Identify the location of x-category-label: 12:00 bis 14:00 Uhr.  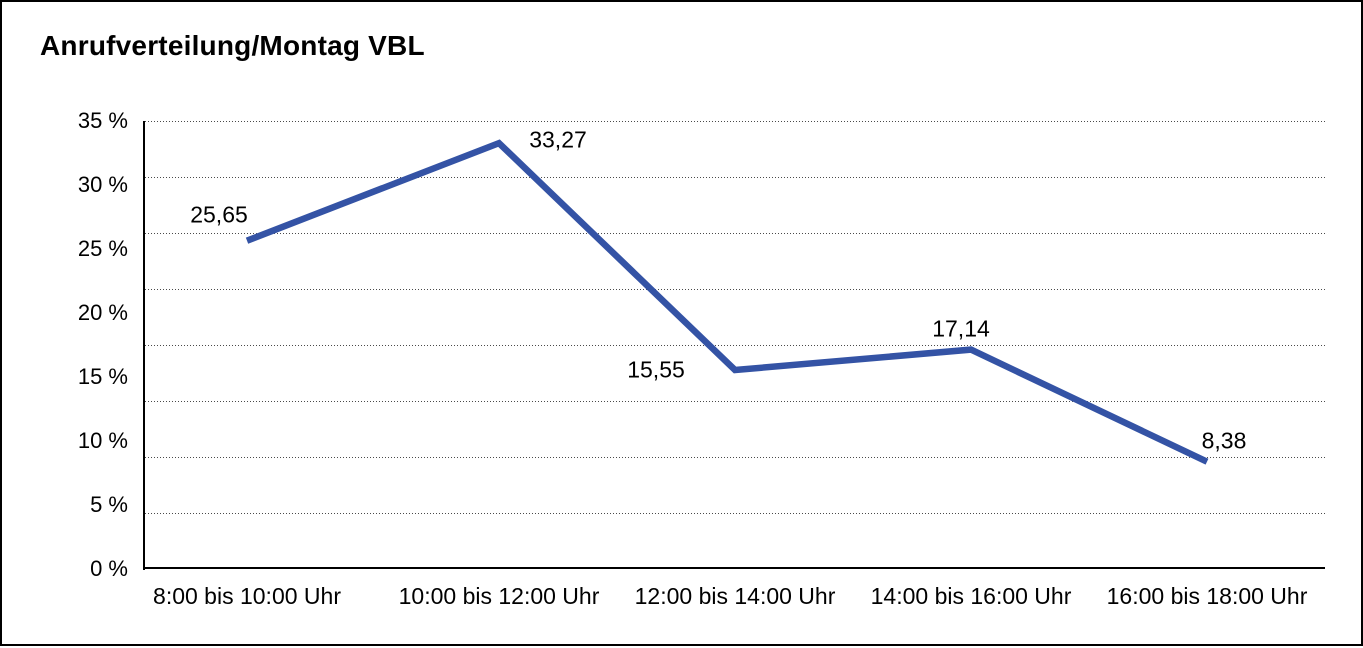
(735, 596).